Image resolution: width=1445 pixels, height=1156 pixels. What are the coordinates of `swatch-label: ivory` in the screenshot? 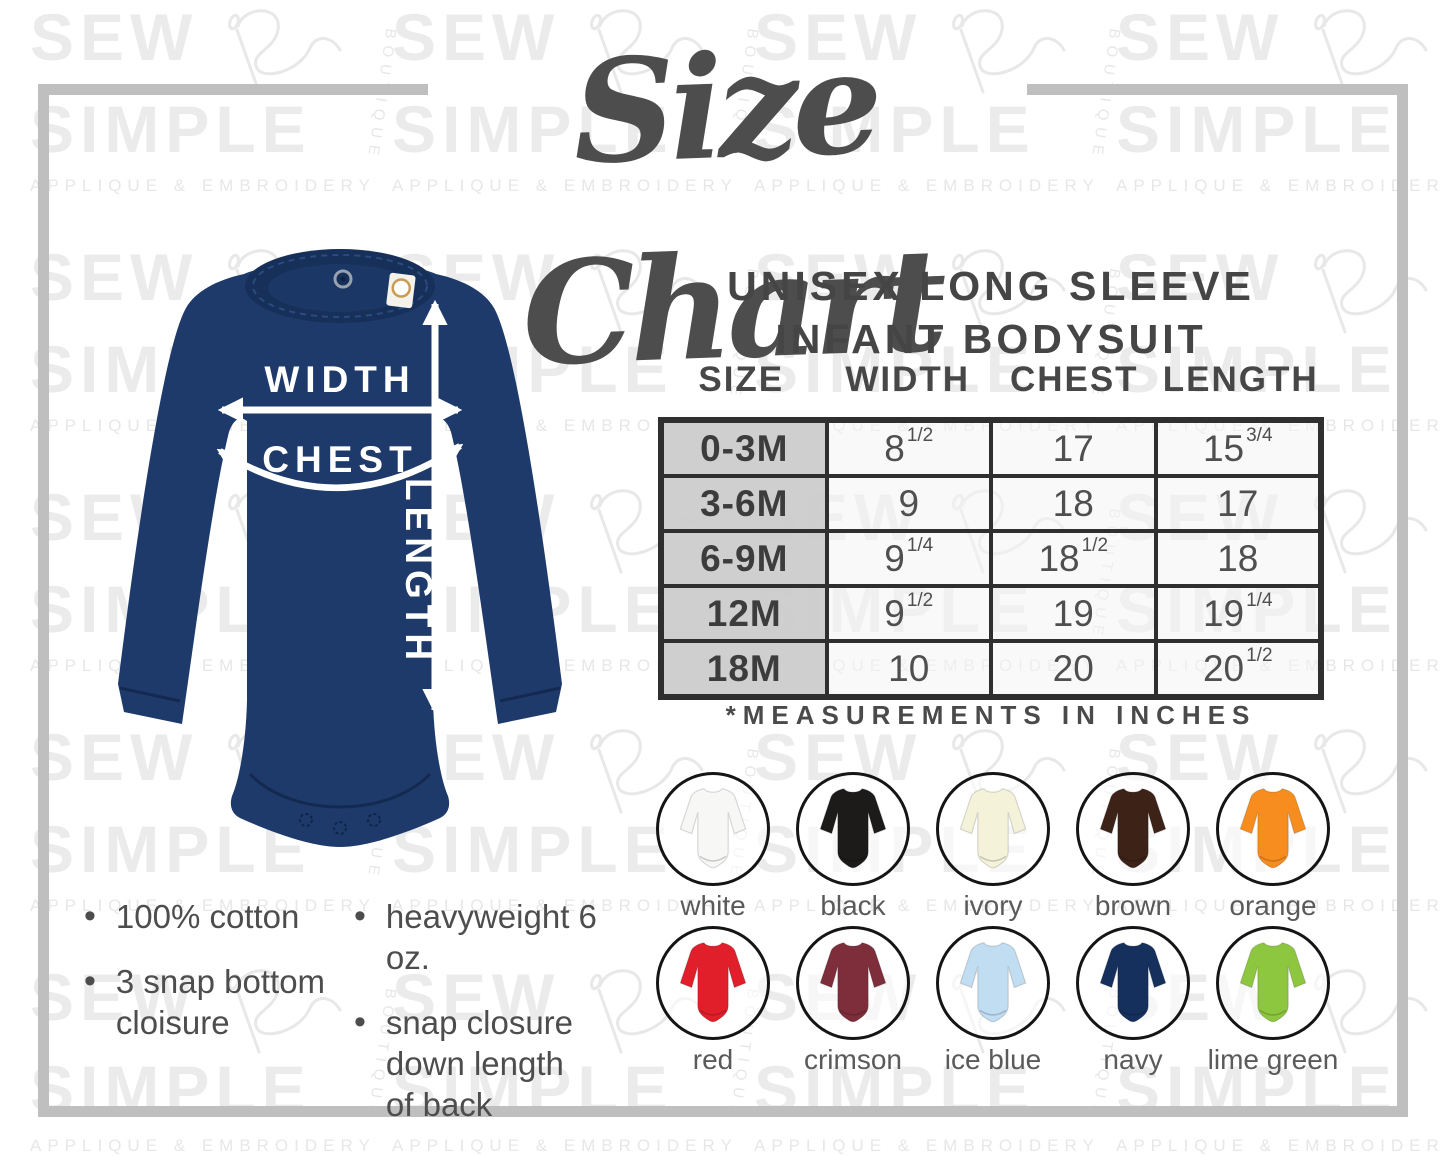 It's located at (993, 905).